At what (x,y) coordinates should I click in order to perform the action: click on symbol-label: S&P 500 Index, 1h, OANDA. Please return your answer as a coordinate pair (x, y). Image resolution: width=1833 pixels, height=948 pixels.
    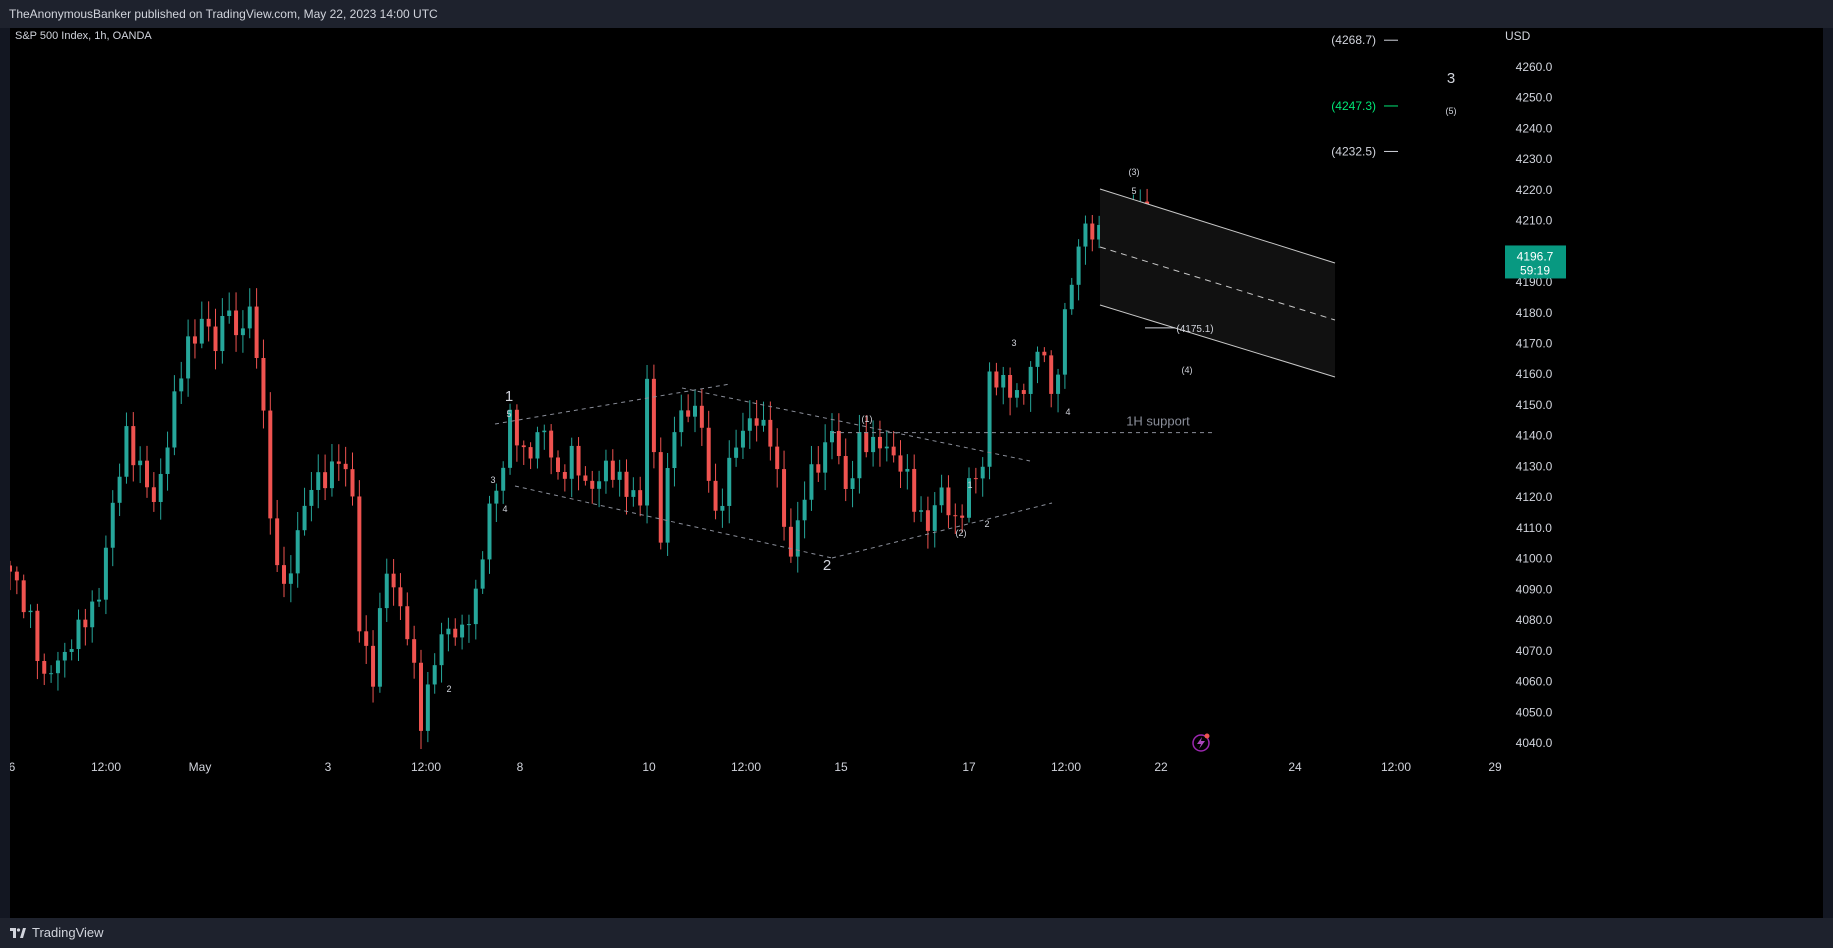
    Looking at the image, I should click on (83, 36).